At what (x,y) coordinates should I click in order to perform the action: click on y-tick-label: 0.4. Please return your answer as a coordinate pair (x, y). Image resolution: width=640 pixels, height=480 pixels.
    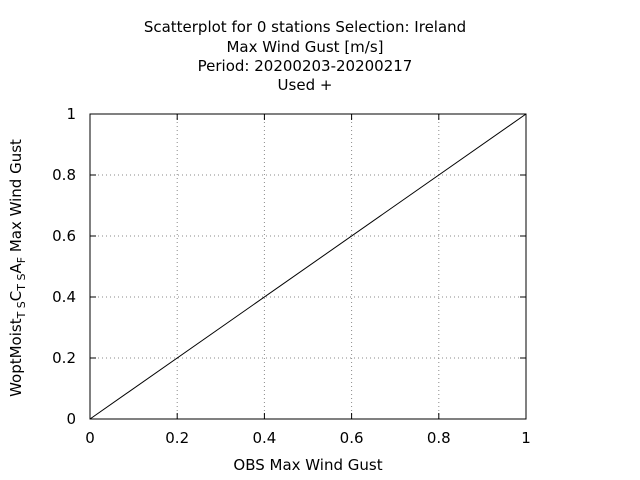
    Looking at the image, I should click on (64, 297).